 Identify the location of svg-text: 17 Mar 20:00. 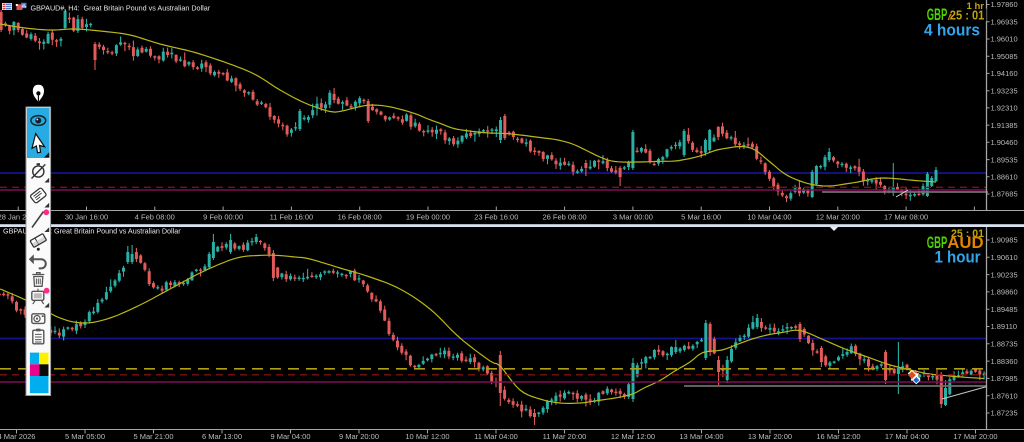
(975, 436).